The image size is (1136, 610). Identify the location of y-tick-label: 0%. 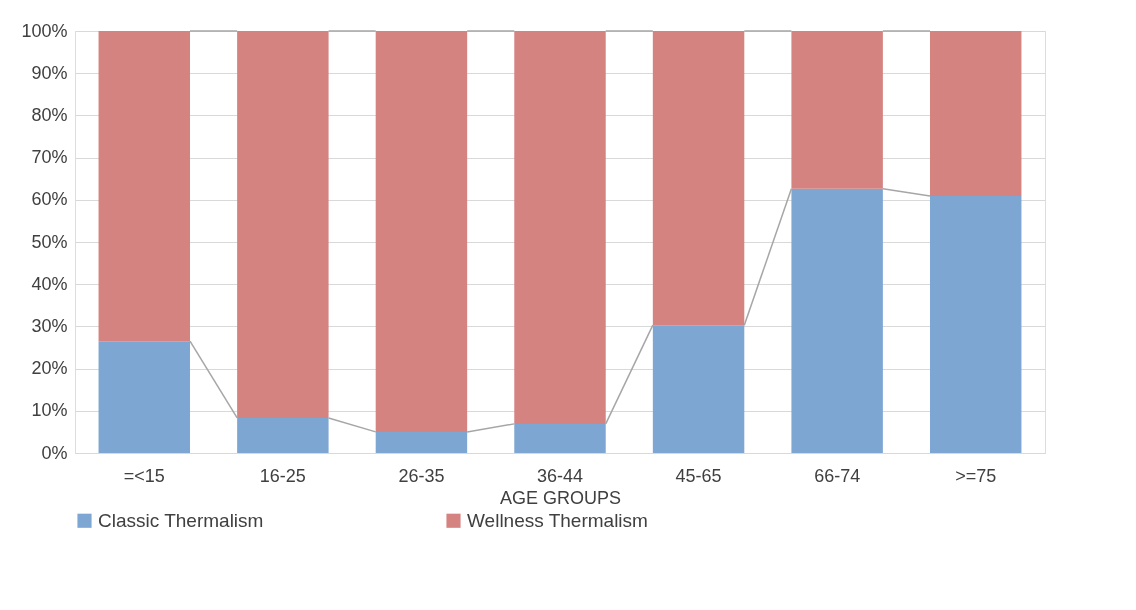
(54, 452).